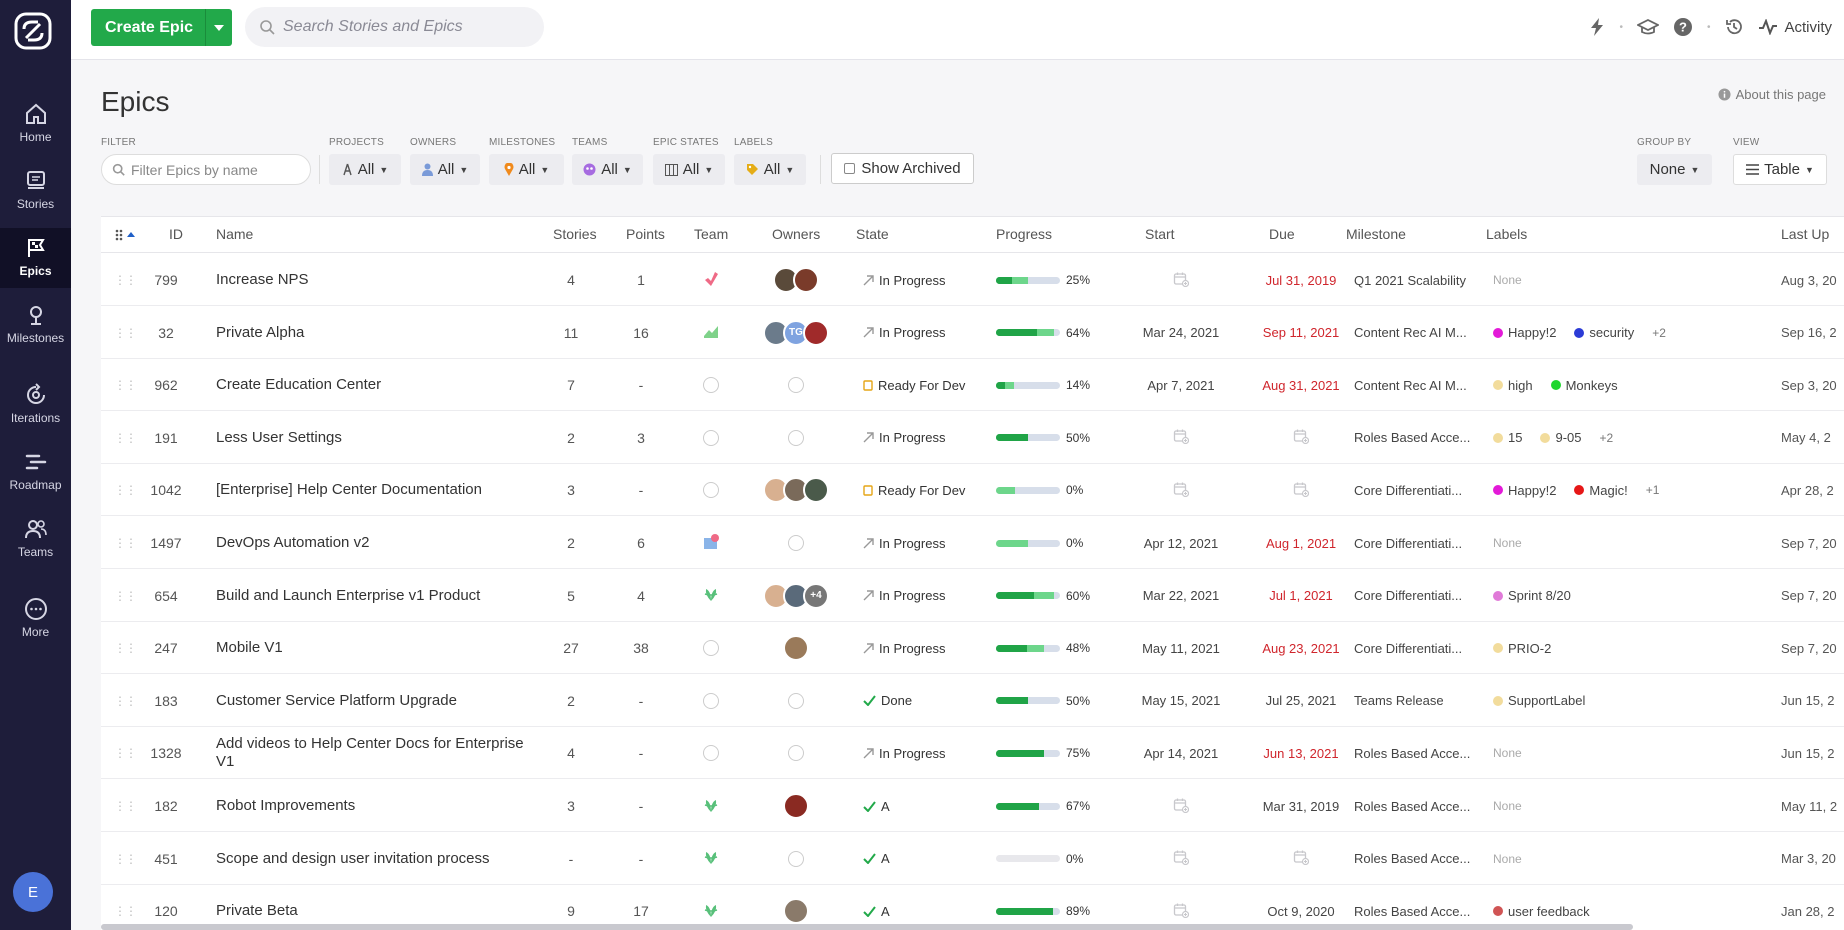  What do you see at coordinates (262, 279) in the screenshot?
I see `epic-name-link: Increase NPS` at bounding box center [262, 279].